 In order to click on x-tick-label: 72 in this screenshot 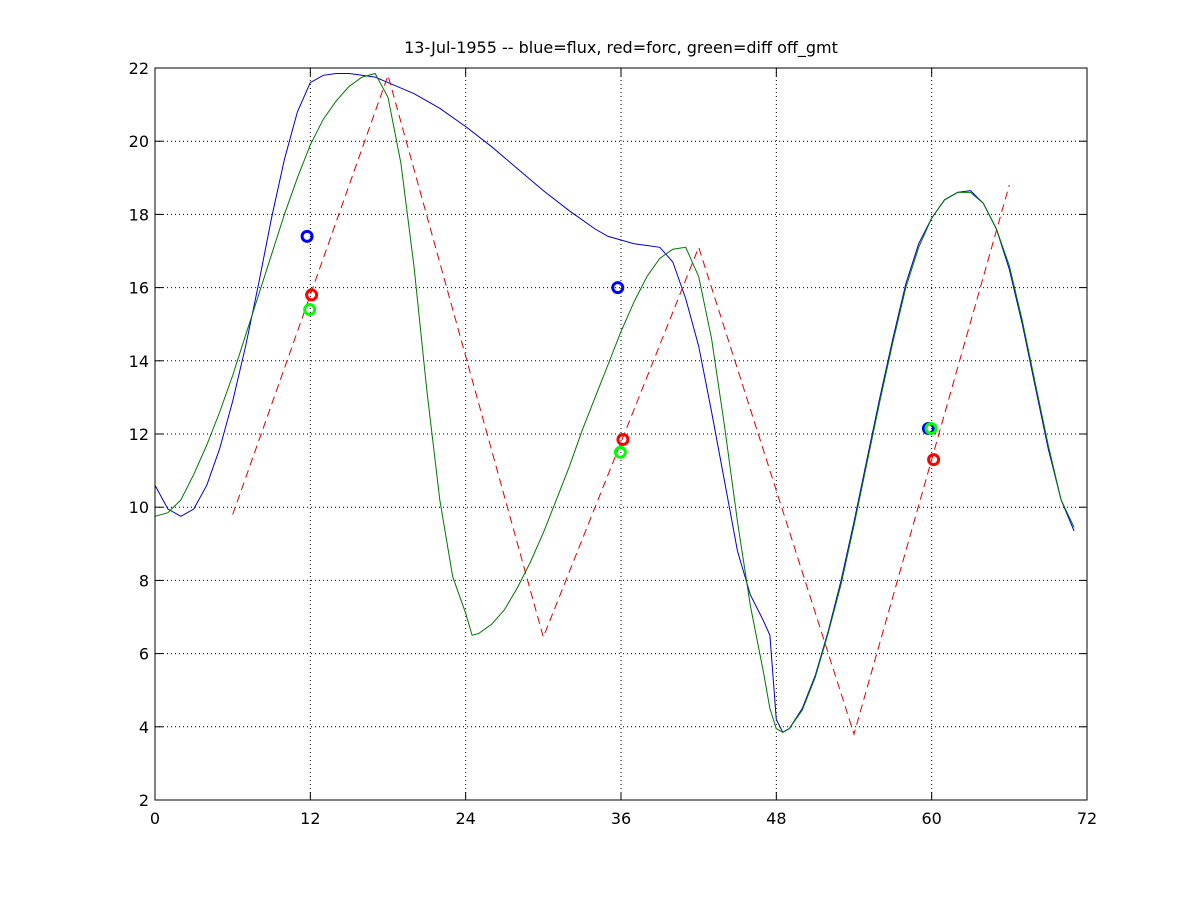, I will do `click(1087, 818)`.